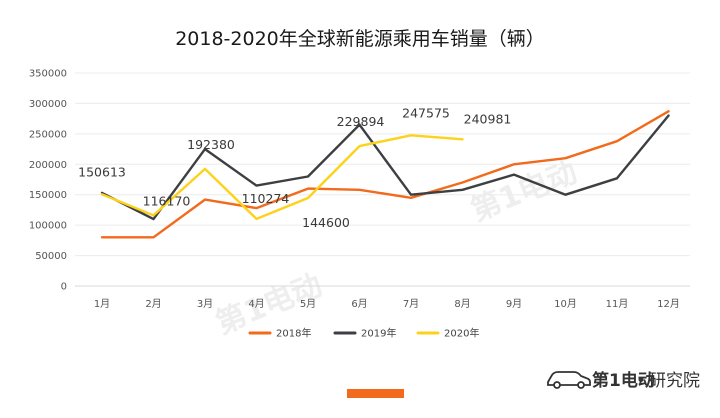 The height and width of the screenshot is (418, 720). What do you see at coordinates (668, 304) in the screenshot?
I see `x-tick-label: 12月` at bounding box center [668, 304].